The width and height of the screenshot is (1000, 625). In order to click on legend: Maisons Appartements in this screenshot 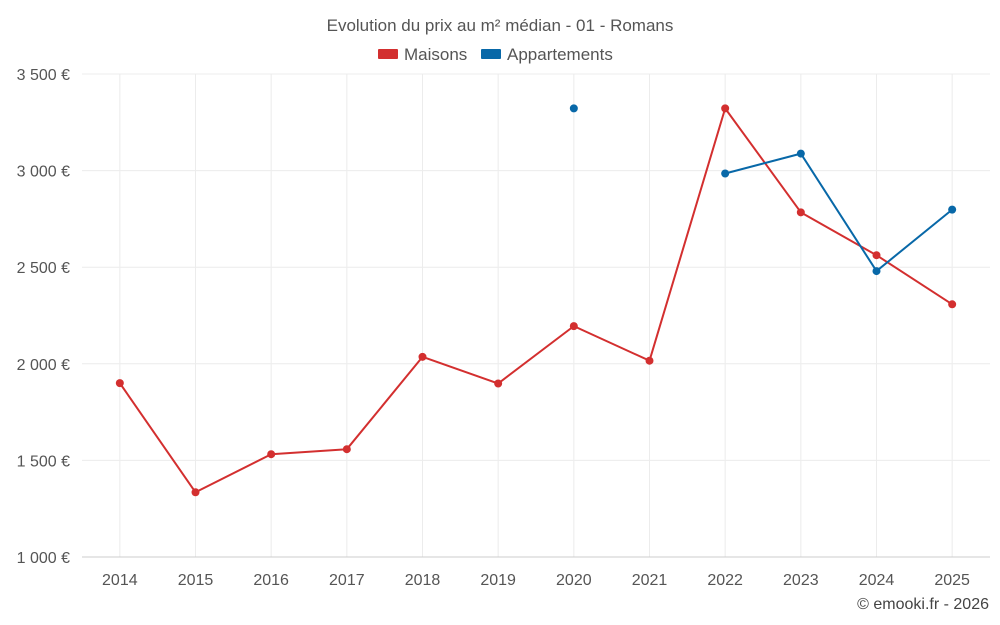, I will do `click(495, 54)`.